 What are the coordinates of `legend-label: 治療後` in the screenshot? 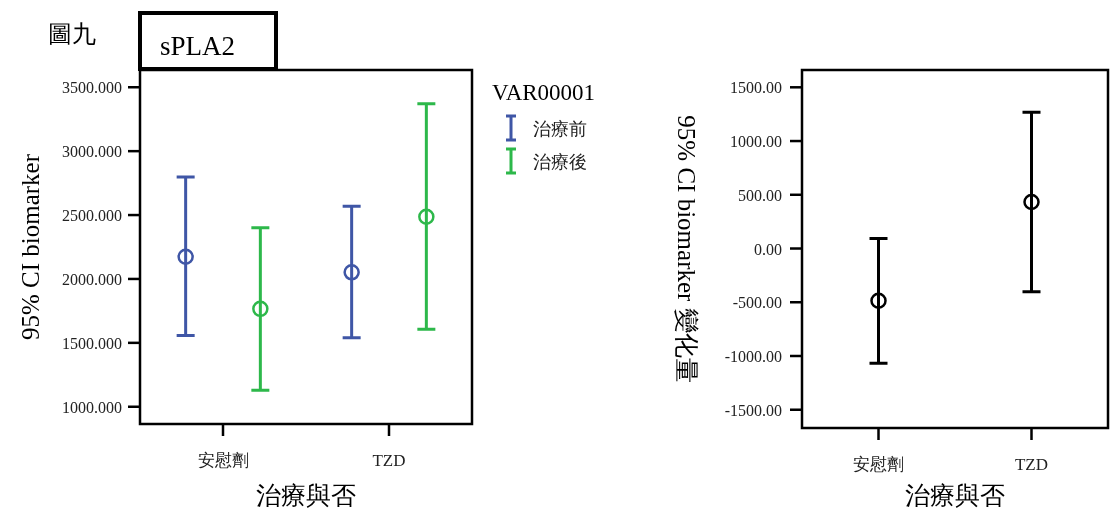 It's located at (560, 162).